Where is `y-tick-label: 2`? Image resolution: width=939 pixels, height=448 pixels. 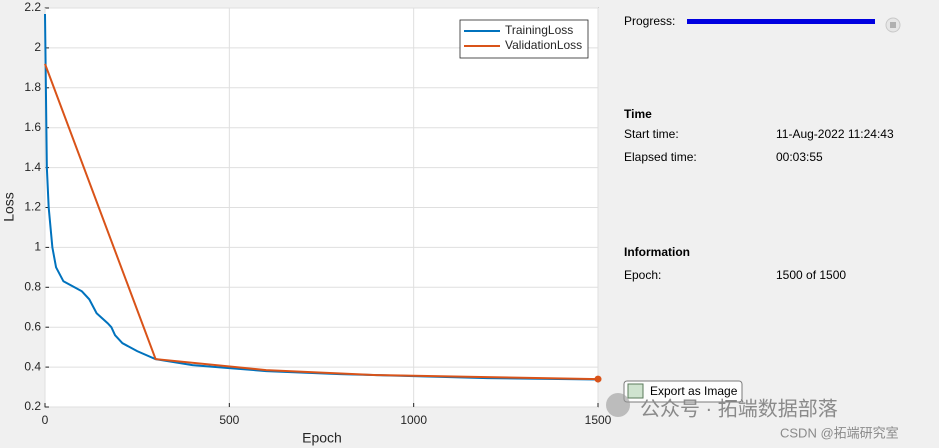 y-tick-label: 2 is located at coordinates (37, 47).